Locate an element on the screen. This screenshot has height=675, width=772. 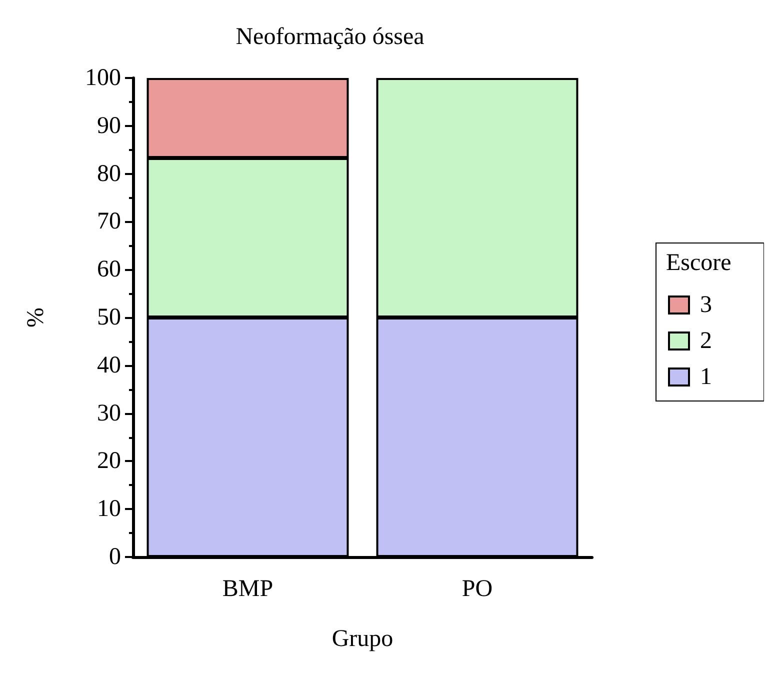
y-tick-label: 0 is located at coordinates (115, 557).